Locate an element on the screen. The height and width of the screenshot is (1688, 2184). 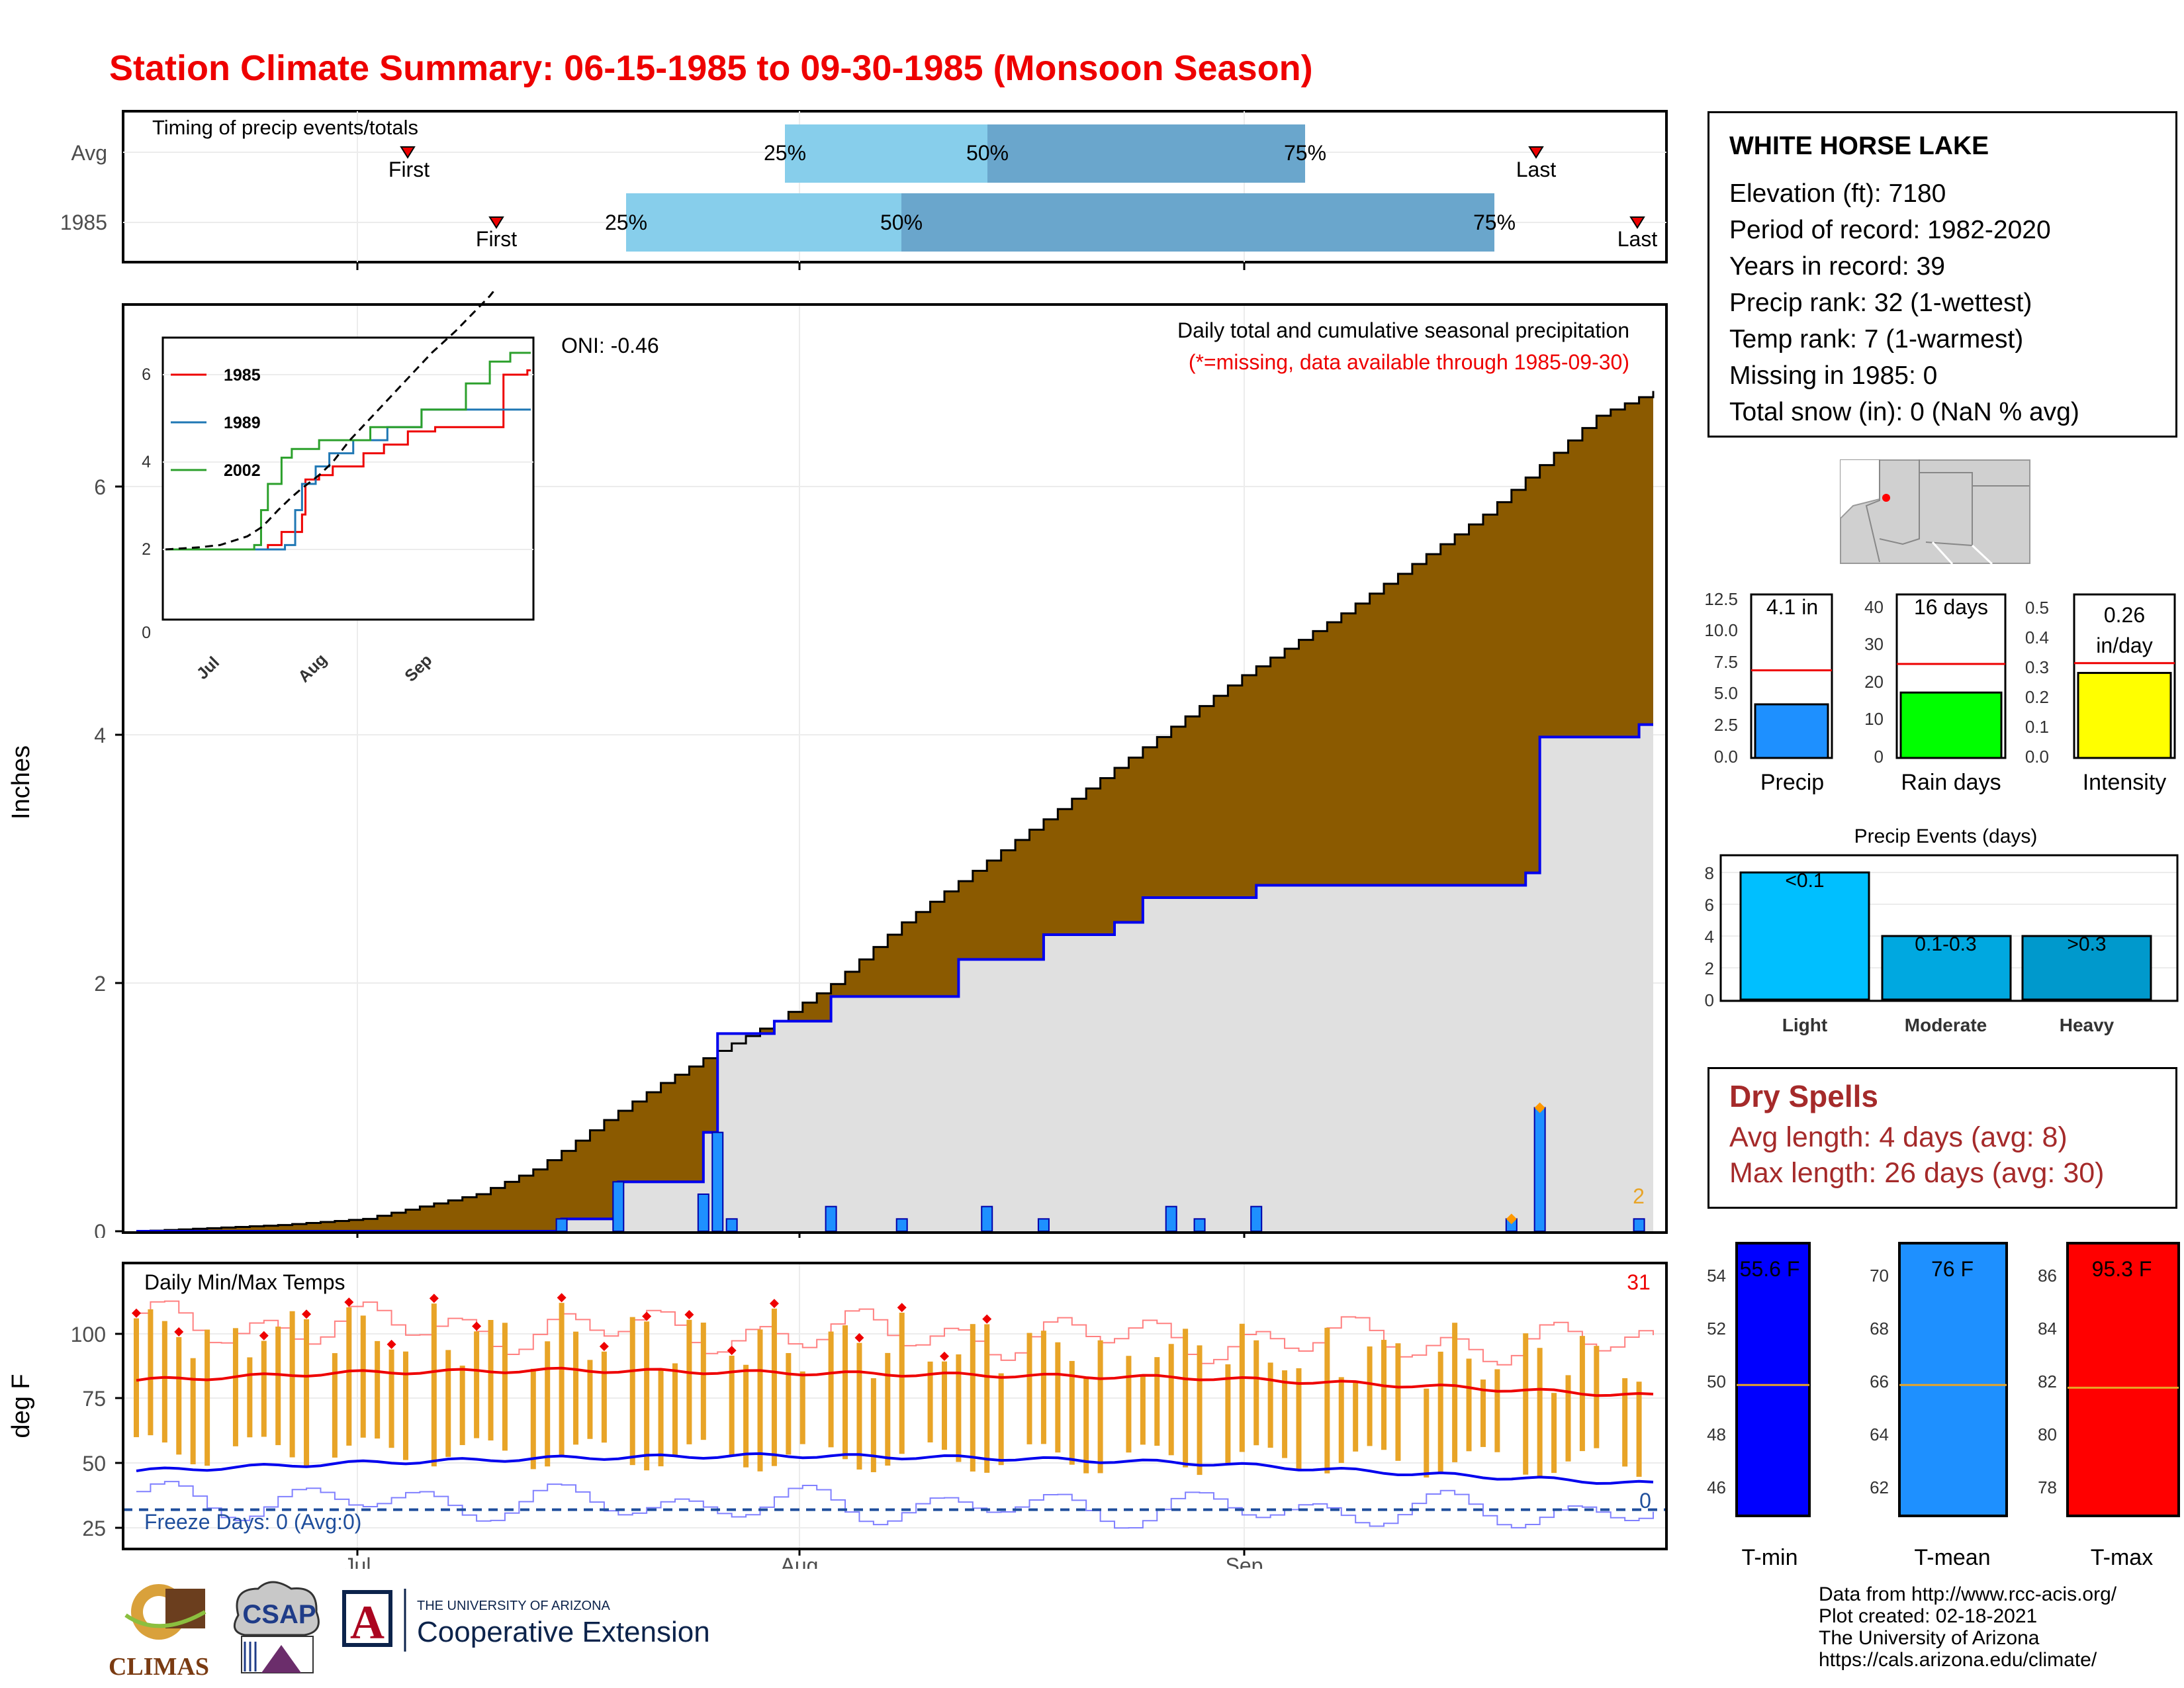
ua-letter: A is located at coordinates (368, 1622).